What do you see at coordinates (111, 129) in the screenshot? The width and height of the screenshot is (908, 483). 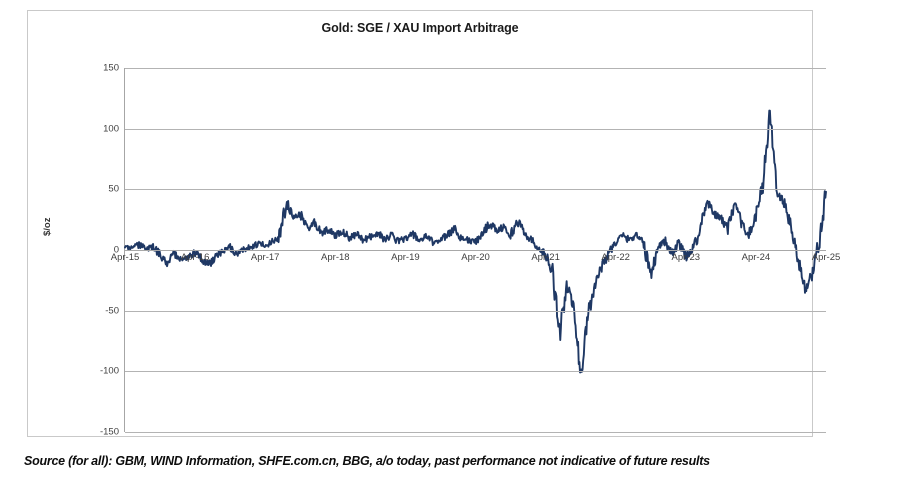 I see `y-tick-label: 100` at bounding box center [111, 129].